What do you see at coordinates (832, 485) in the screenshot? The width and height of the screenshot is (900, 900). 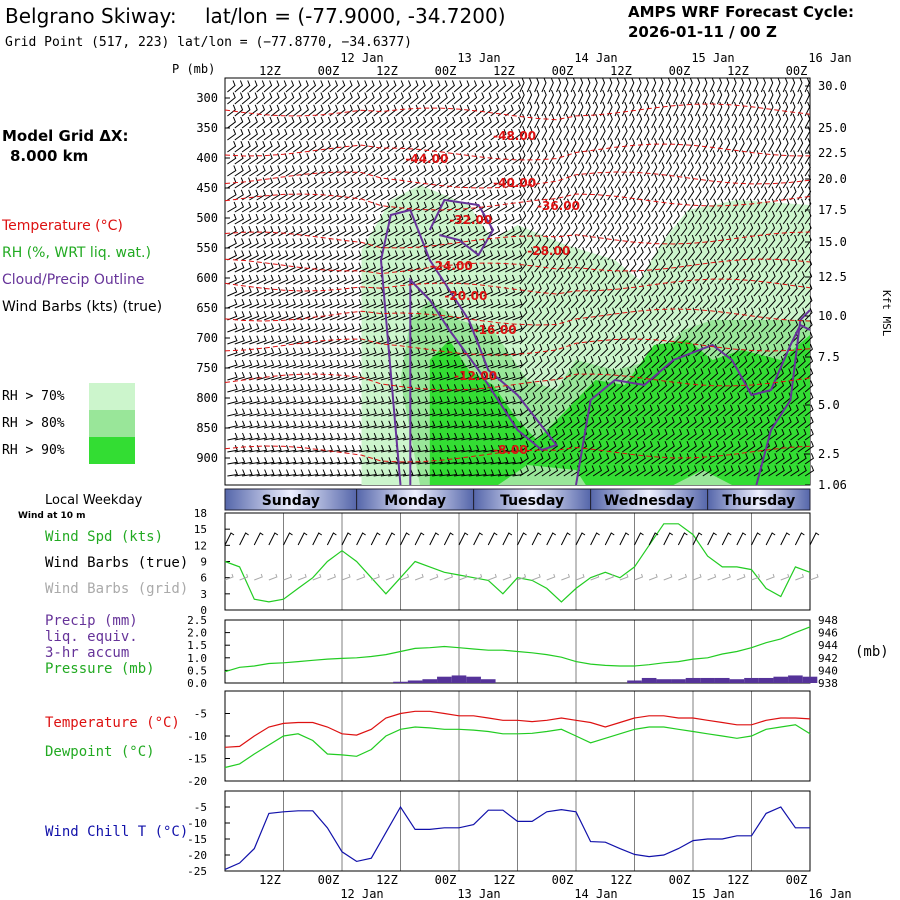 I see `height-tick: 1.06` at bounding box center [832, 485].